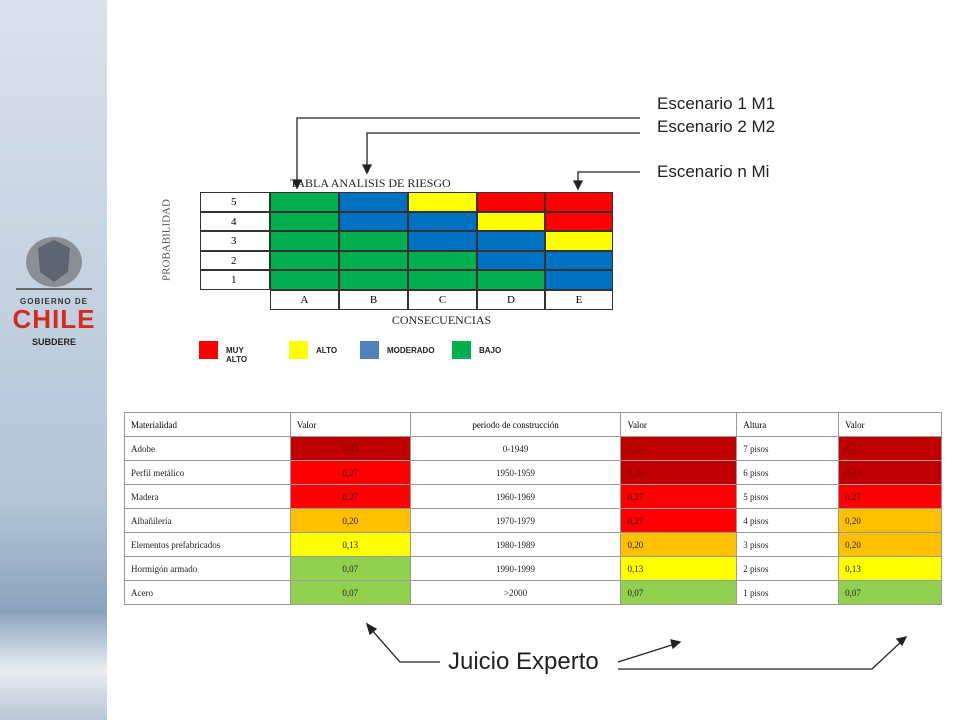 The width and height of the screenshot is (960, 720). What do you see at coordinates (515, 472) in the screenshot?
I see `label-cell: 1950-1959` at bounding box center [515, 472].